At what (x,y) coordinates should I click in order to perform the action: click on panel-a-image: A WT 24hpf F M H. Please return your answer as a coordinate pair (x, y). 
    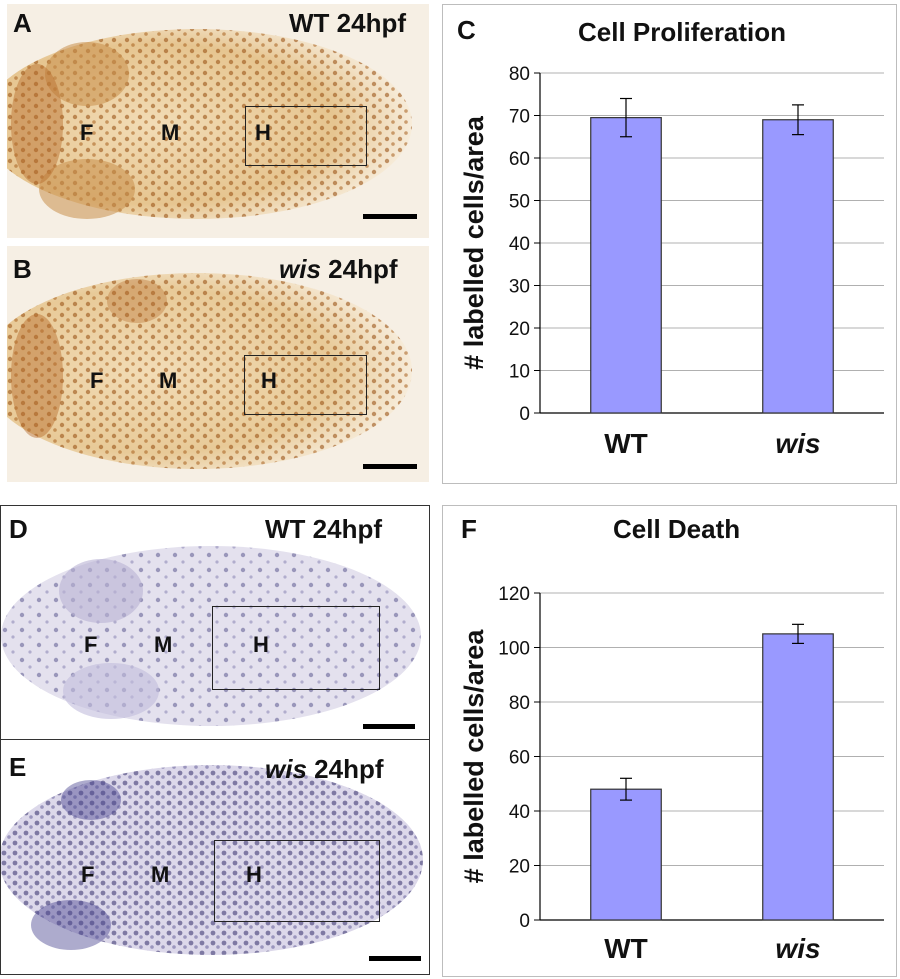
    Looking at the image, I should click on (218, 121).